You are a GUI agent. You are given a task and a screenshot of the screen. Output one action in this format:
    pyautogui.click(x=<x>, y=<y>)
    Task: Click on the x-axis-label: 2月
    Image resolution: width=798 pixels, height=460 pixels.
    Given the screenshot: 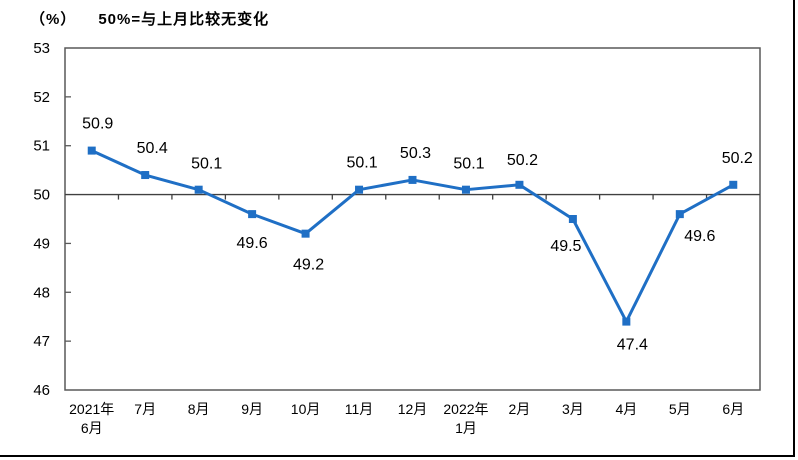 What is the action you would take?
    pyautogui.click(x=520, y=409)
    